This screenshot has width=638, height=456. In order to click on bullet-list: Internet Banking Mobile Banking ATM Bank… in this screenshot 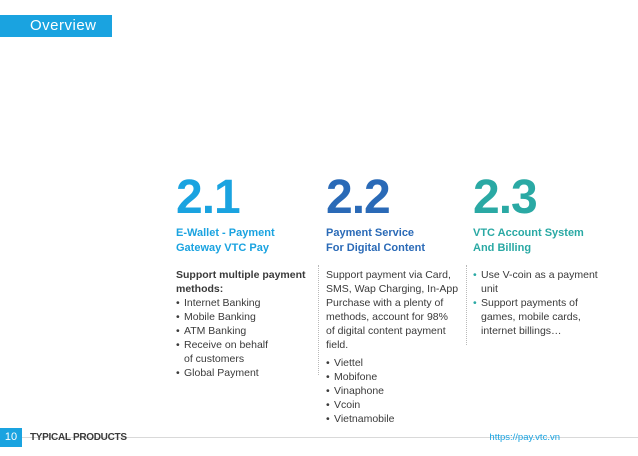, I will do `click(246, 338)`.